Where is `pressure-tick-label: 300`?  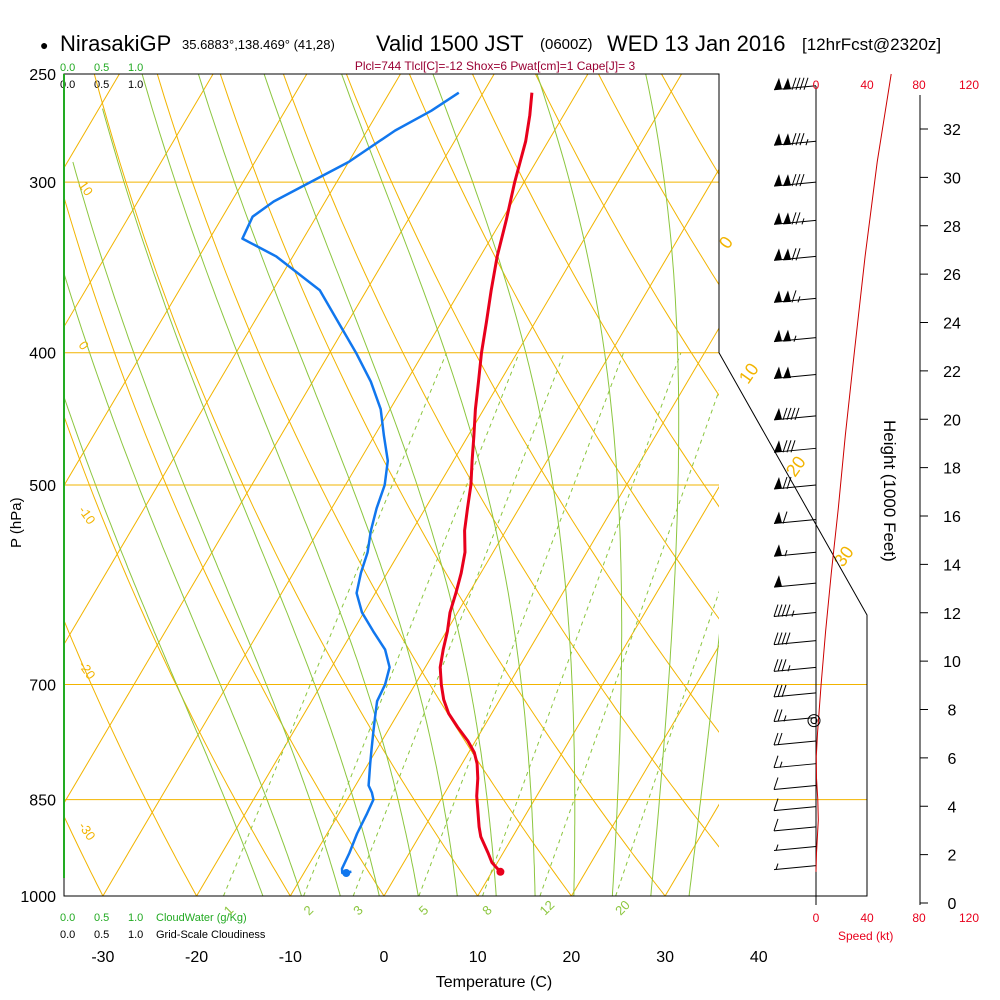
pressure-tick-label: 300 is located at coordinates (42, 183).